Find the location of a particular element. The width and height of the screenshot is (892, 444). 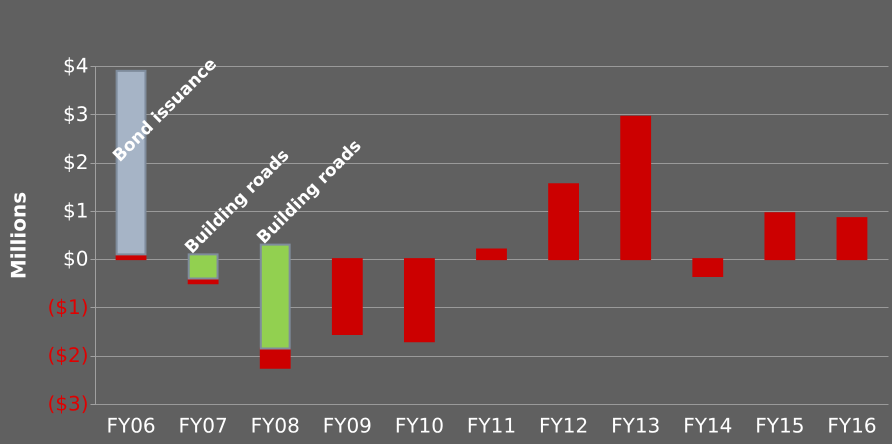

y-tick-label: ($3) is located at coordinates (67, 404).